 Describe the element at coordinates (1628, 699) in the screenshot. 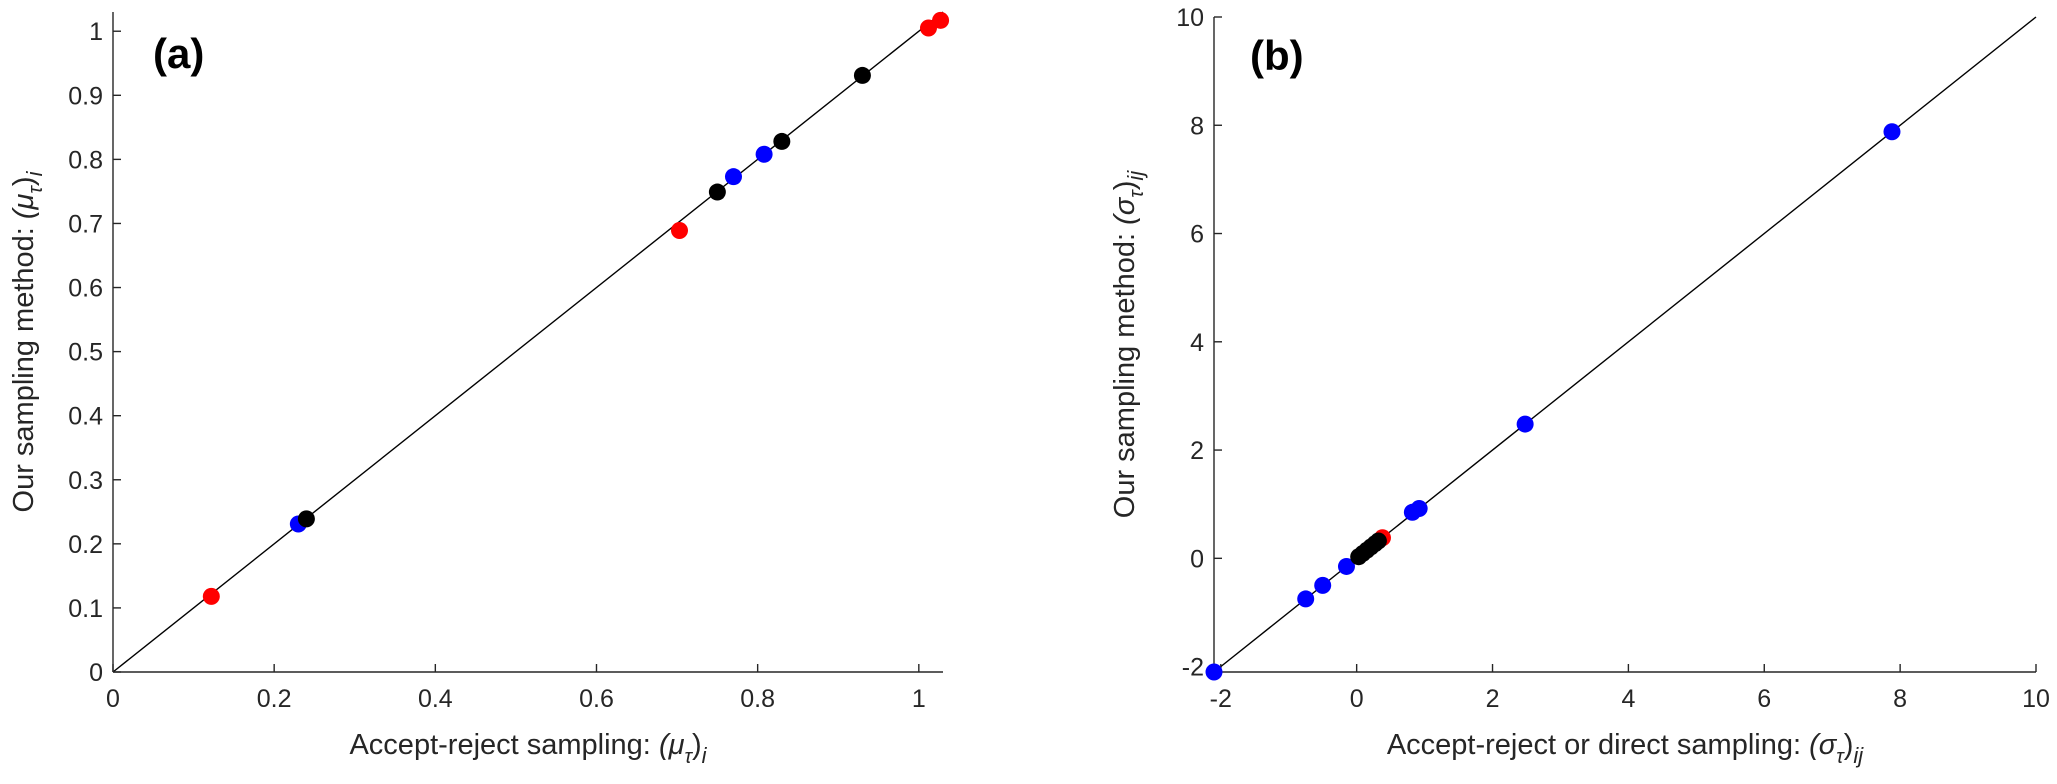

I see `x-tick-label: 4` at that location.